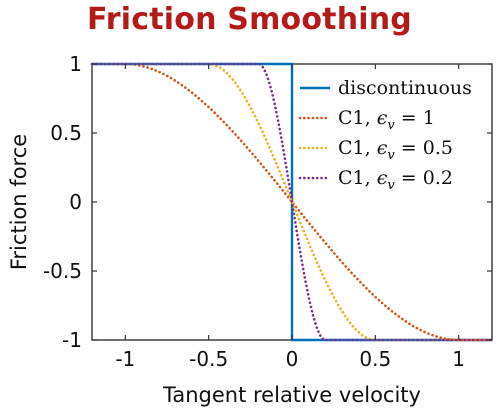  What do you see at coordinates (291, 395) in the screenshot?
I see `x-axis-label: Tangent relative velocity` at bounding box center [291, 395].